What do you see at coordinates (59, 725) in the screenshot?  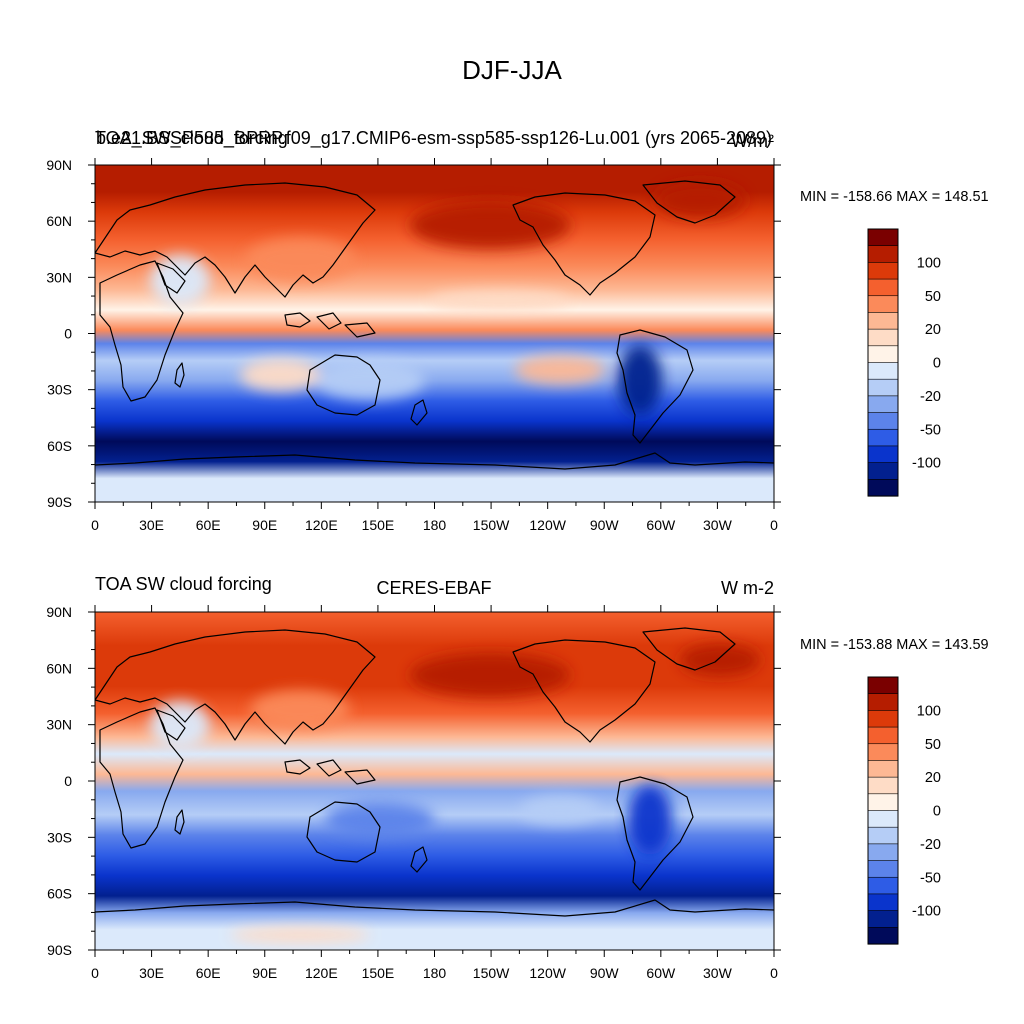 I see `obs-lat-label: 30N` at bounding box center [59, 725].